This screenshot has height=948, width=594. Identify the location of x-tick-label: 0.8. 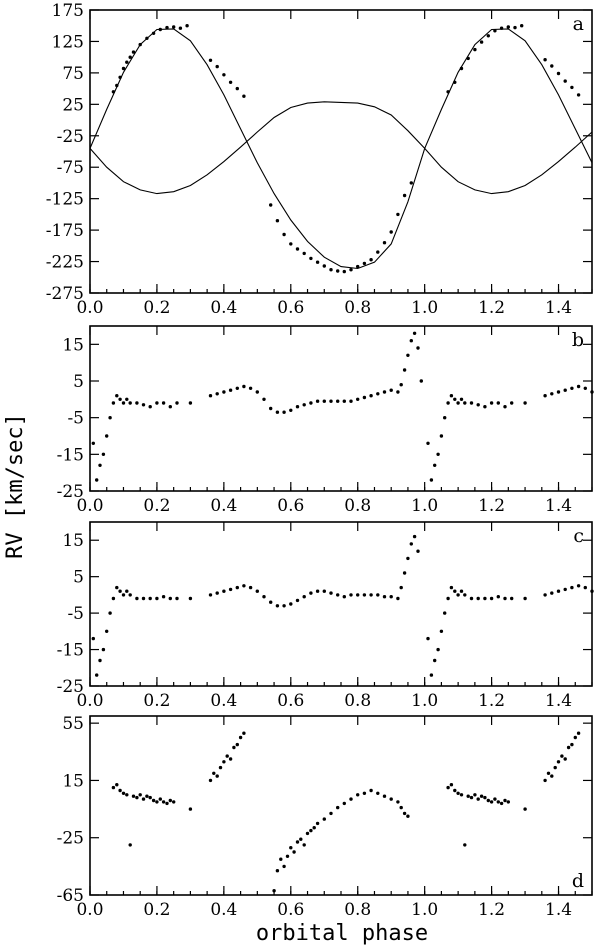
(357, 308).